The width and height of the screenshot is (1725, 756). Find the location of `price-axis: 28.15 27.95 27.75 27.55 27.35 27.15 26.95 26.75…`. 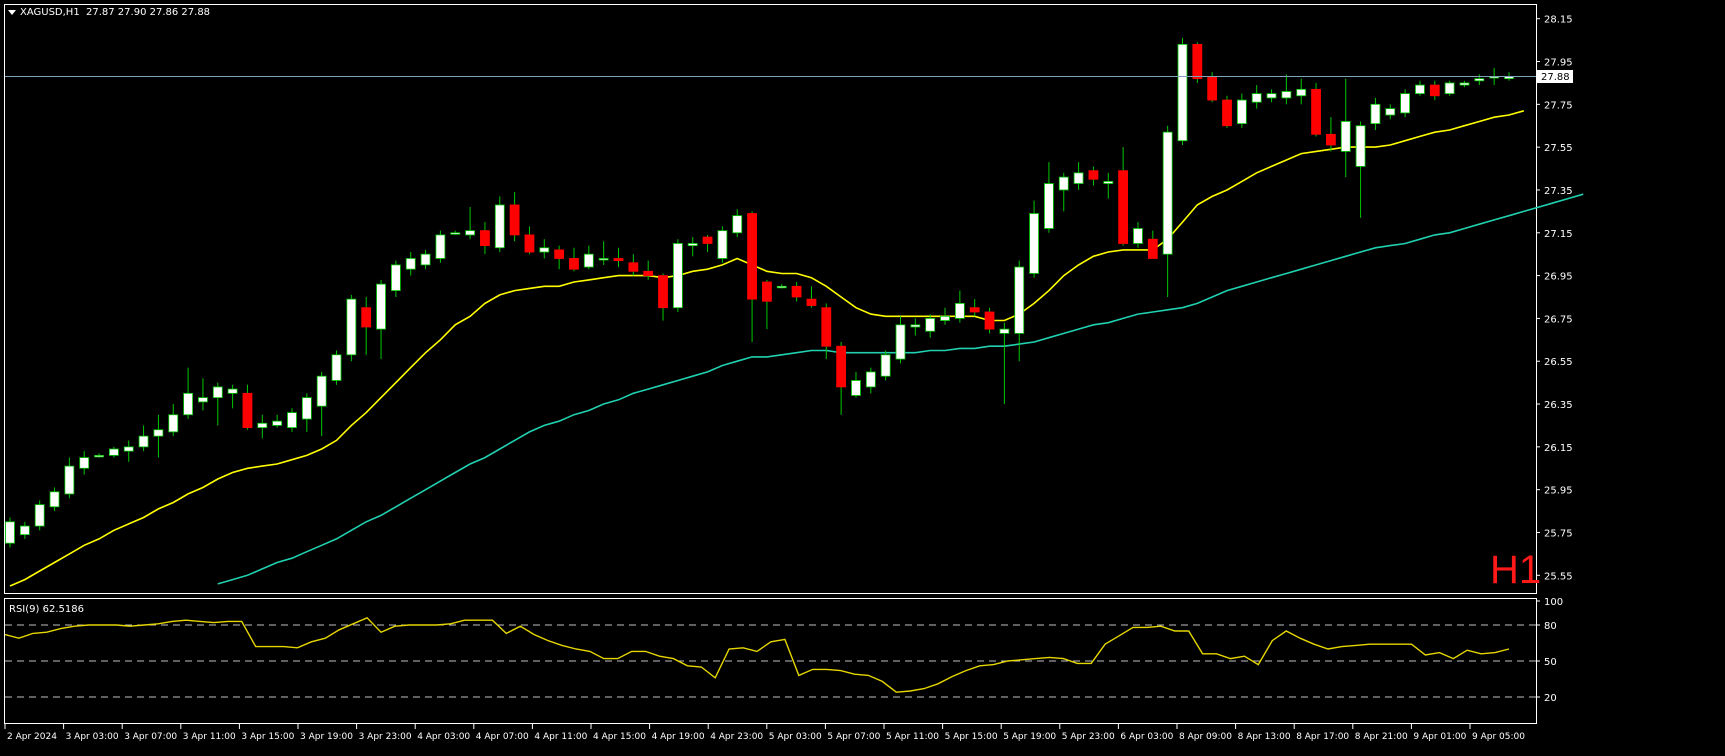

price-axis: 28.15 27.95 27.75 27.55 27.35 27.15 26.95 26.75… is located at coordinates (1554, 299).